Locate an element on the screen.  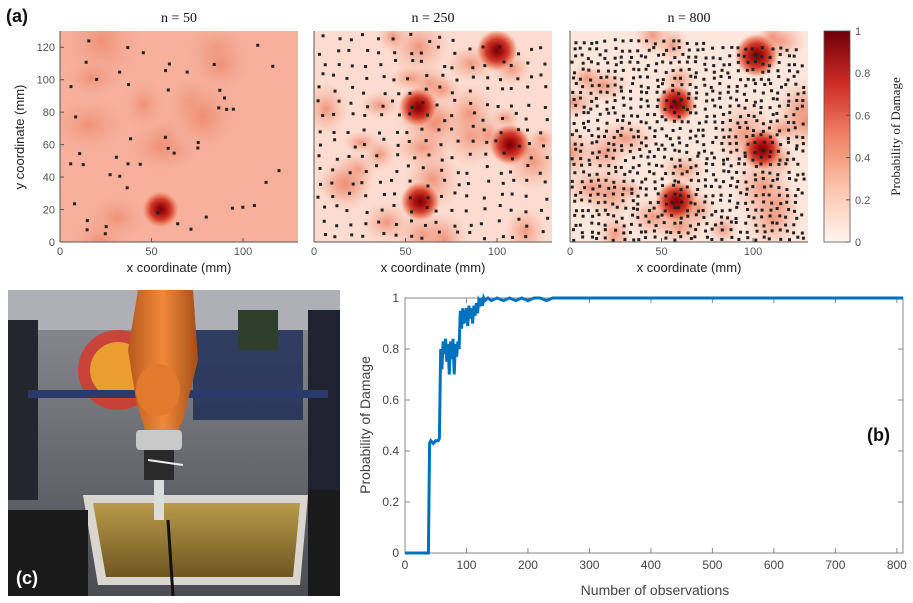
y-tick-label: 80 is located at coordinates (49, 113).